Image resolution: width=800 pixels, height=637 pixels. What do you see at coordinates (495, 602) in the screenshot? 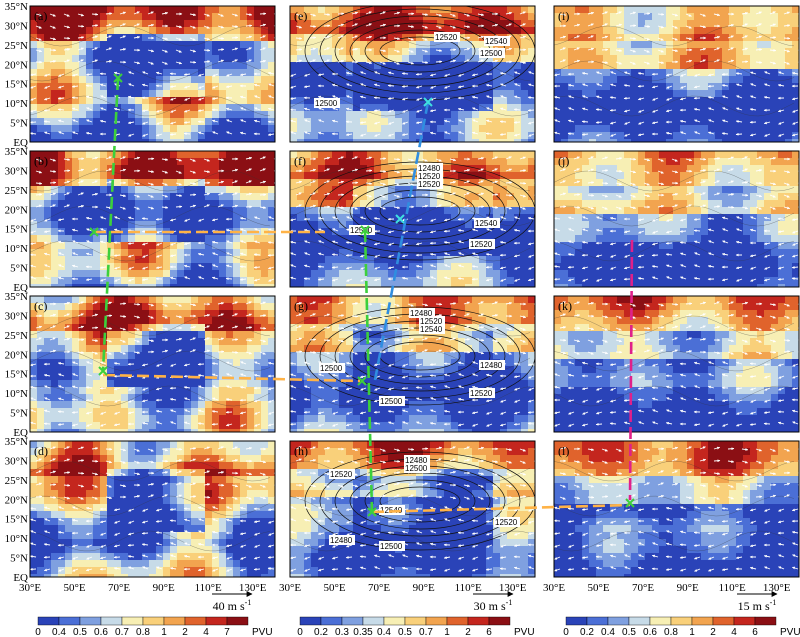
I see `reference-vectors: 40 m s-1 30 m s-1 15 m s-1` at bounding box center [495, 602].